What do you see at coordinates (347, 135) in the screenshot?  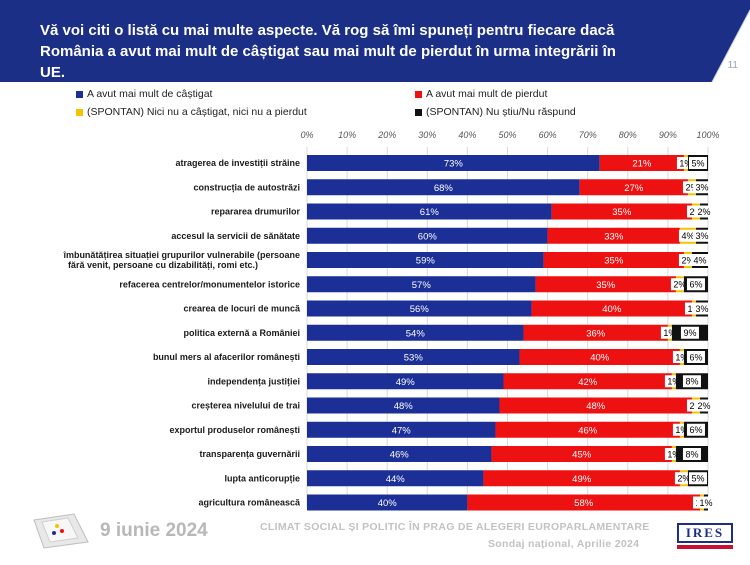 I see `x-tick-label: 10%` at bounding box center [347, 135].